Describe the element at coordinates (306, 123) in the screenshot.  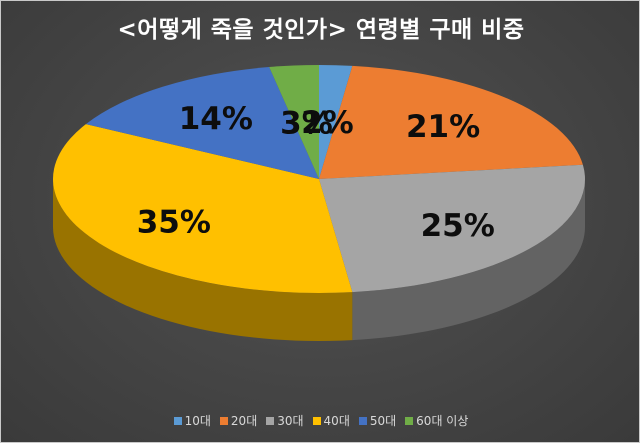
I see `data-label-5: 3%` at that location.